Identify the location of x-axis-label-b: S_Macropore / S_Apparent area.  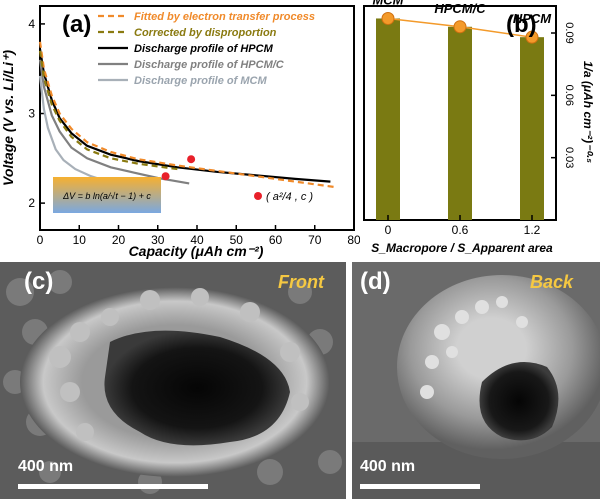
(462, 248).